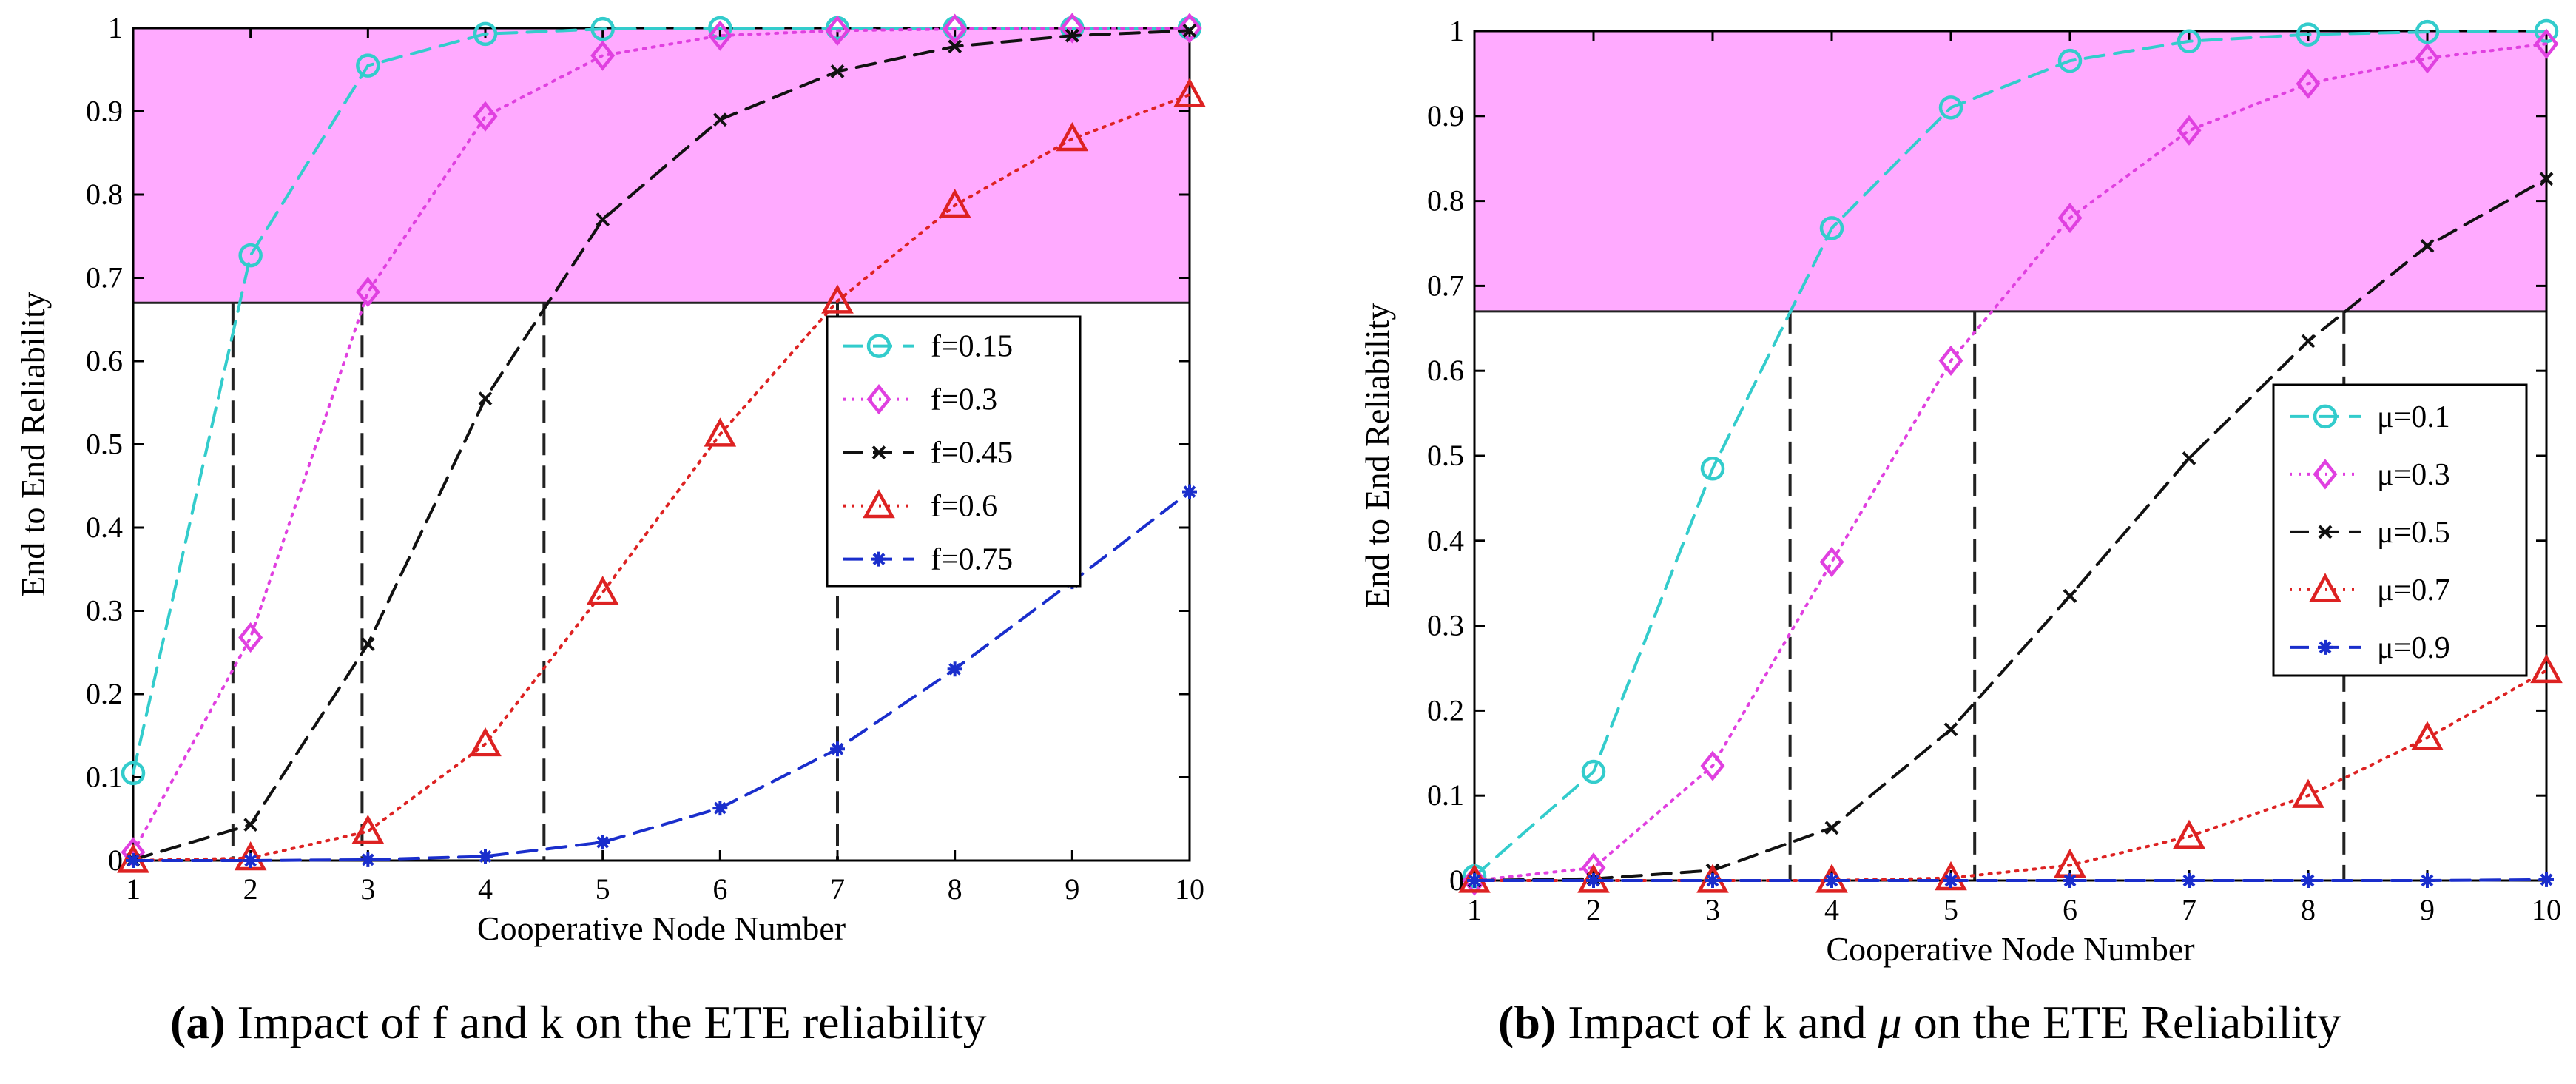 This screenshot has height=1084, width=2576. Describe the element at coordinates (2427, 31) in the screenshot. I see `data-point-s1-x9` at that location.